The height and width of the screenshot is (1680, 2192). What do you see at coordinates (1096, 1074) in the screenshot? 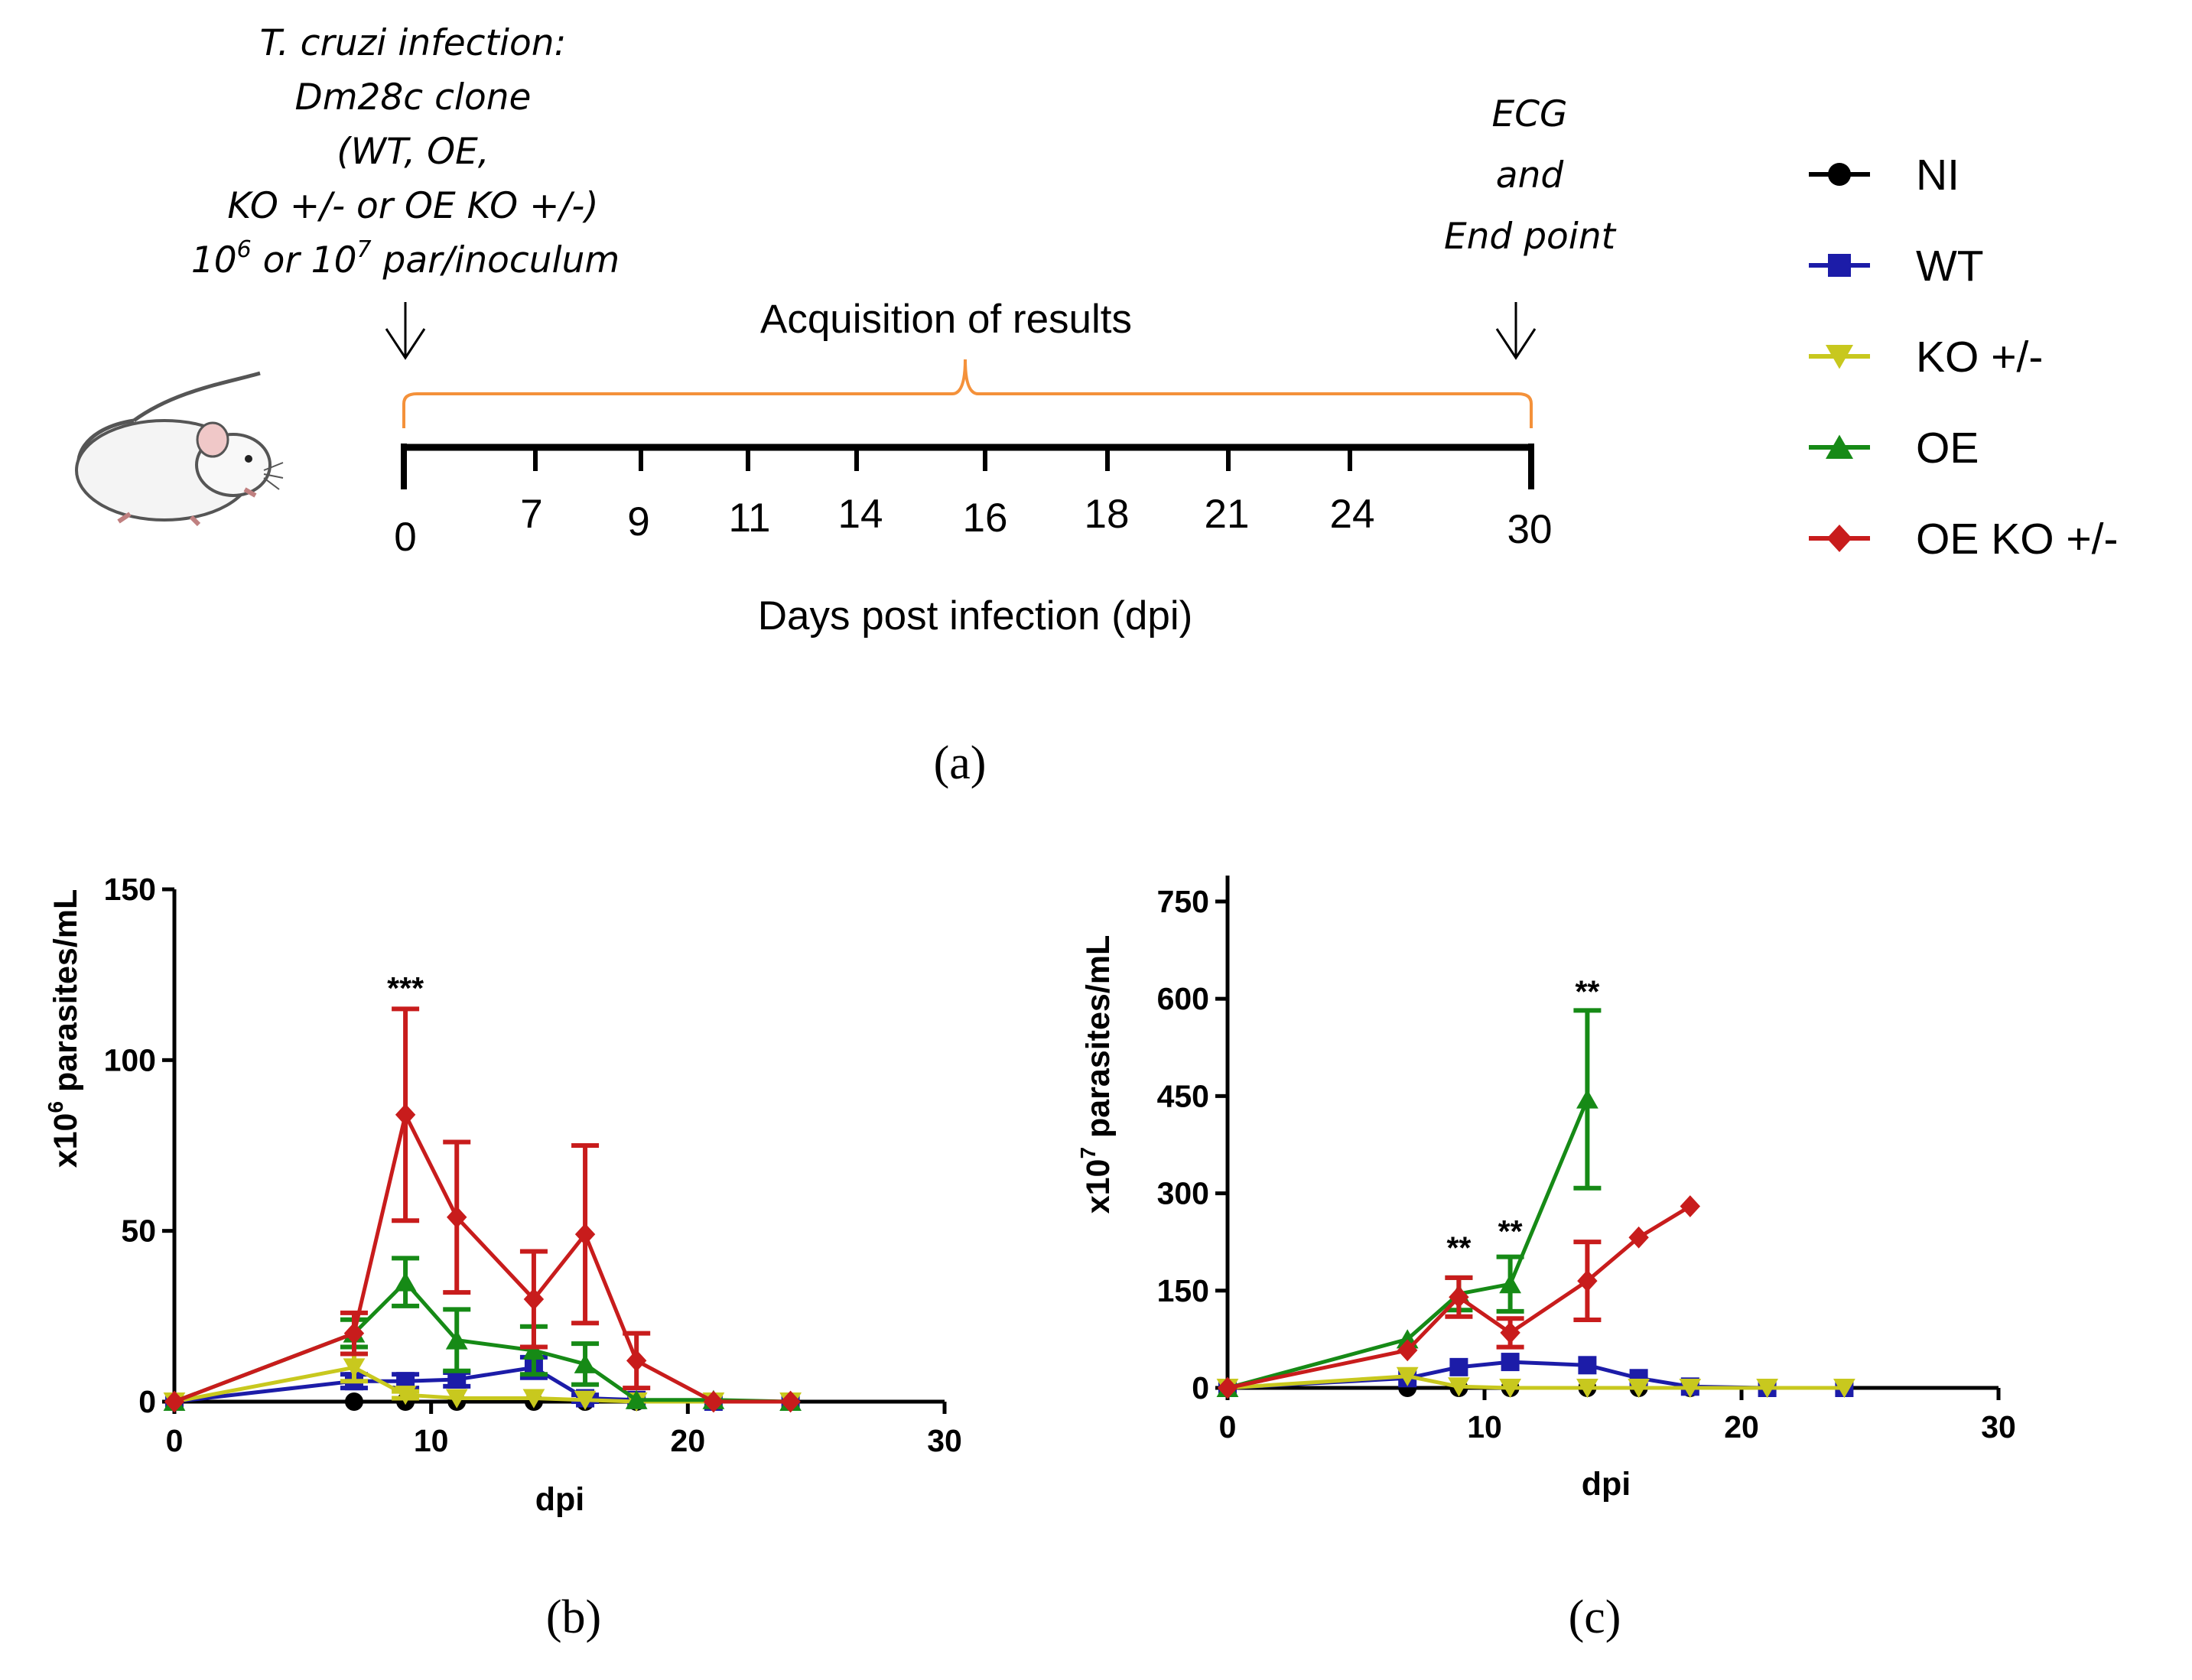
I see `chart-c-ylabel: x107 parasites/mL` at bounding box center [1096, 1074].